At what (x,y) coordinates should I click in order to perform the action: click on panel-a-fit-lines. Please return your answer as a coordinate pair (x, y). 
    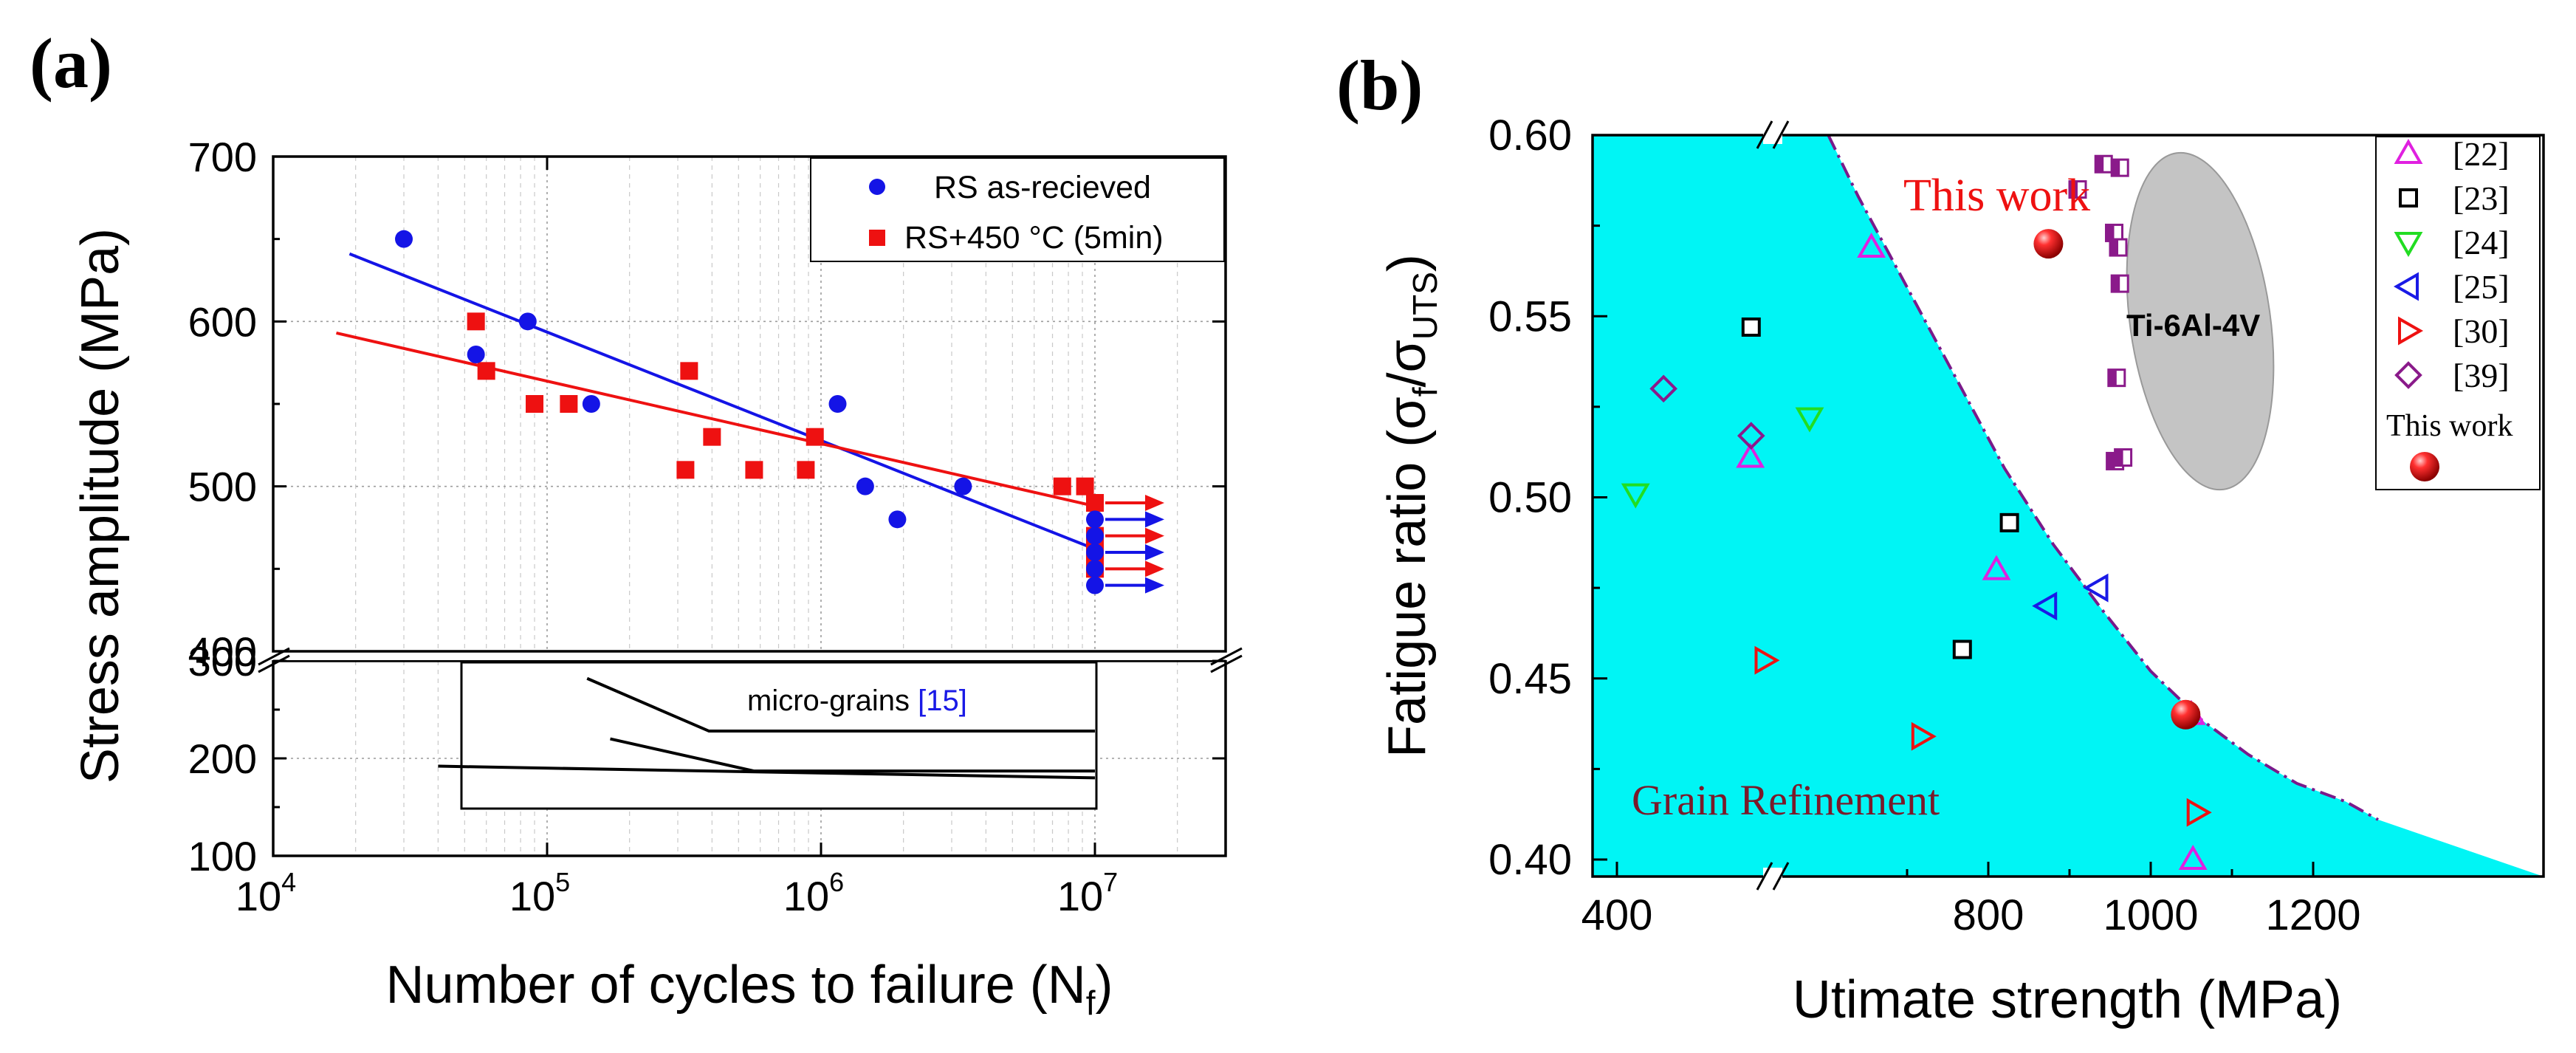
    Looking at the image, I should click on (716, 402).